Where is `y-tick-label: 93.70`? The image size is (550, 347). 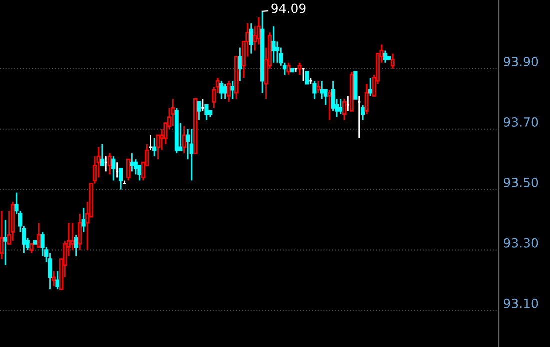 y-tick-label: 93.70 is located at coordinates (521, 122).